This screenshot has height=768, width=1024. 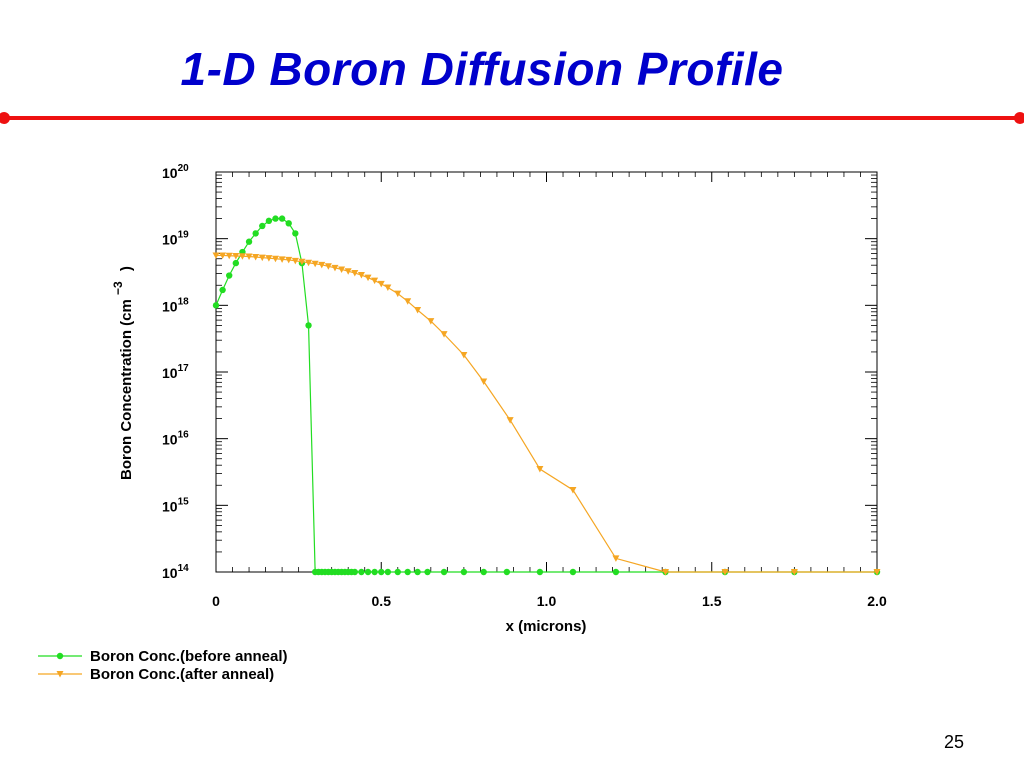 I want to click on y-tick-label: 1018, so click(x=175, y=305).